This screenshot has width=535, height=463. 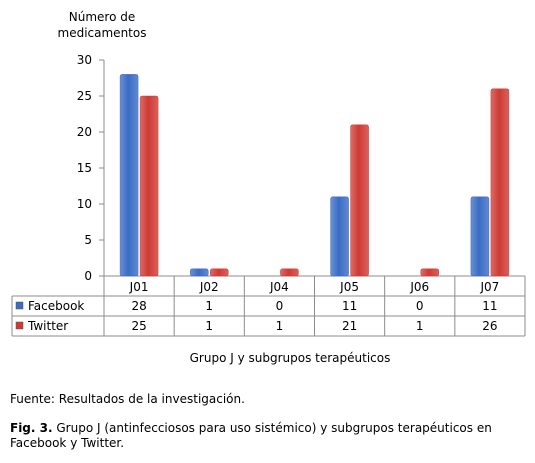 What do you see at coordinates (31, 428) in the screenshot?
I see `figure-label: Fig. 3.` at bounding box center [31, 428].